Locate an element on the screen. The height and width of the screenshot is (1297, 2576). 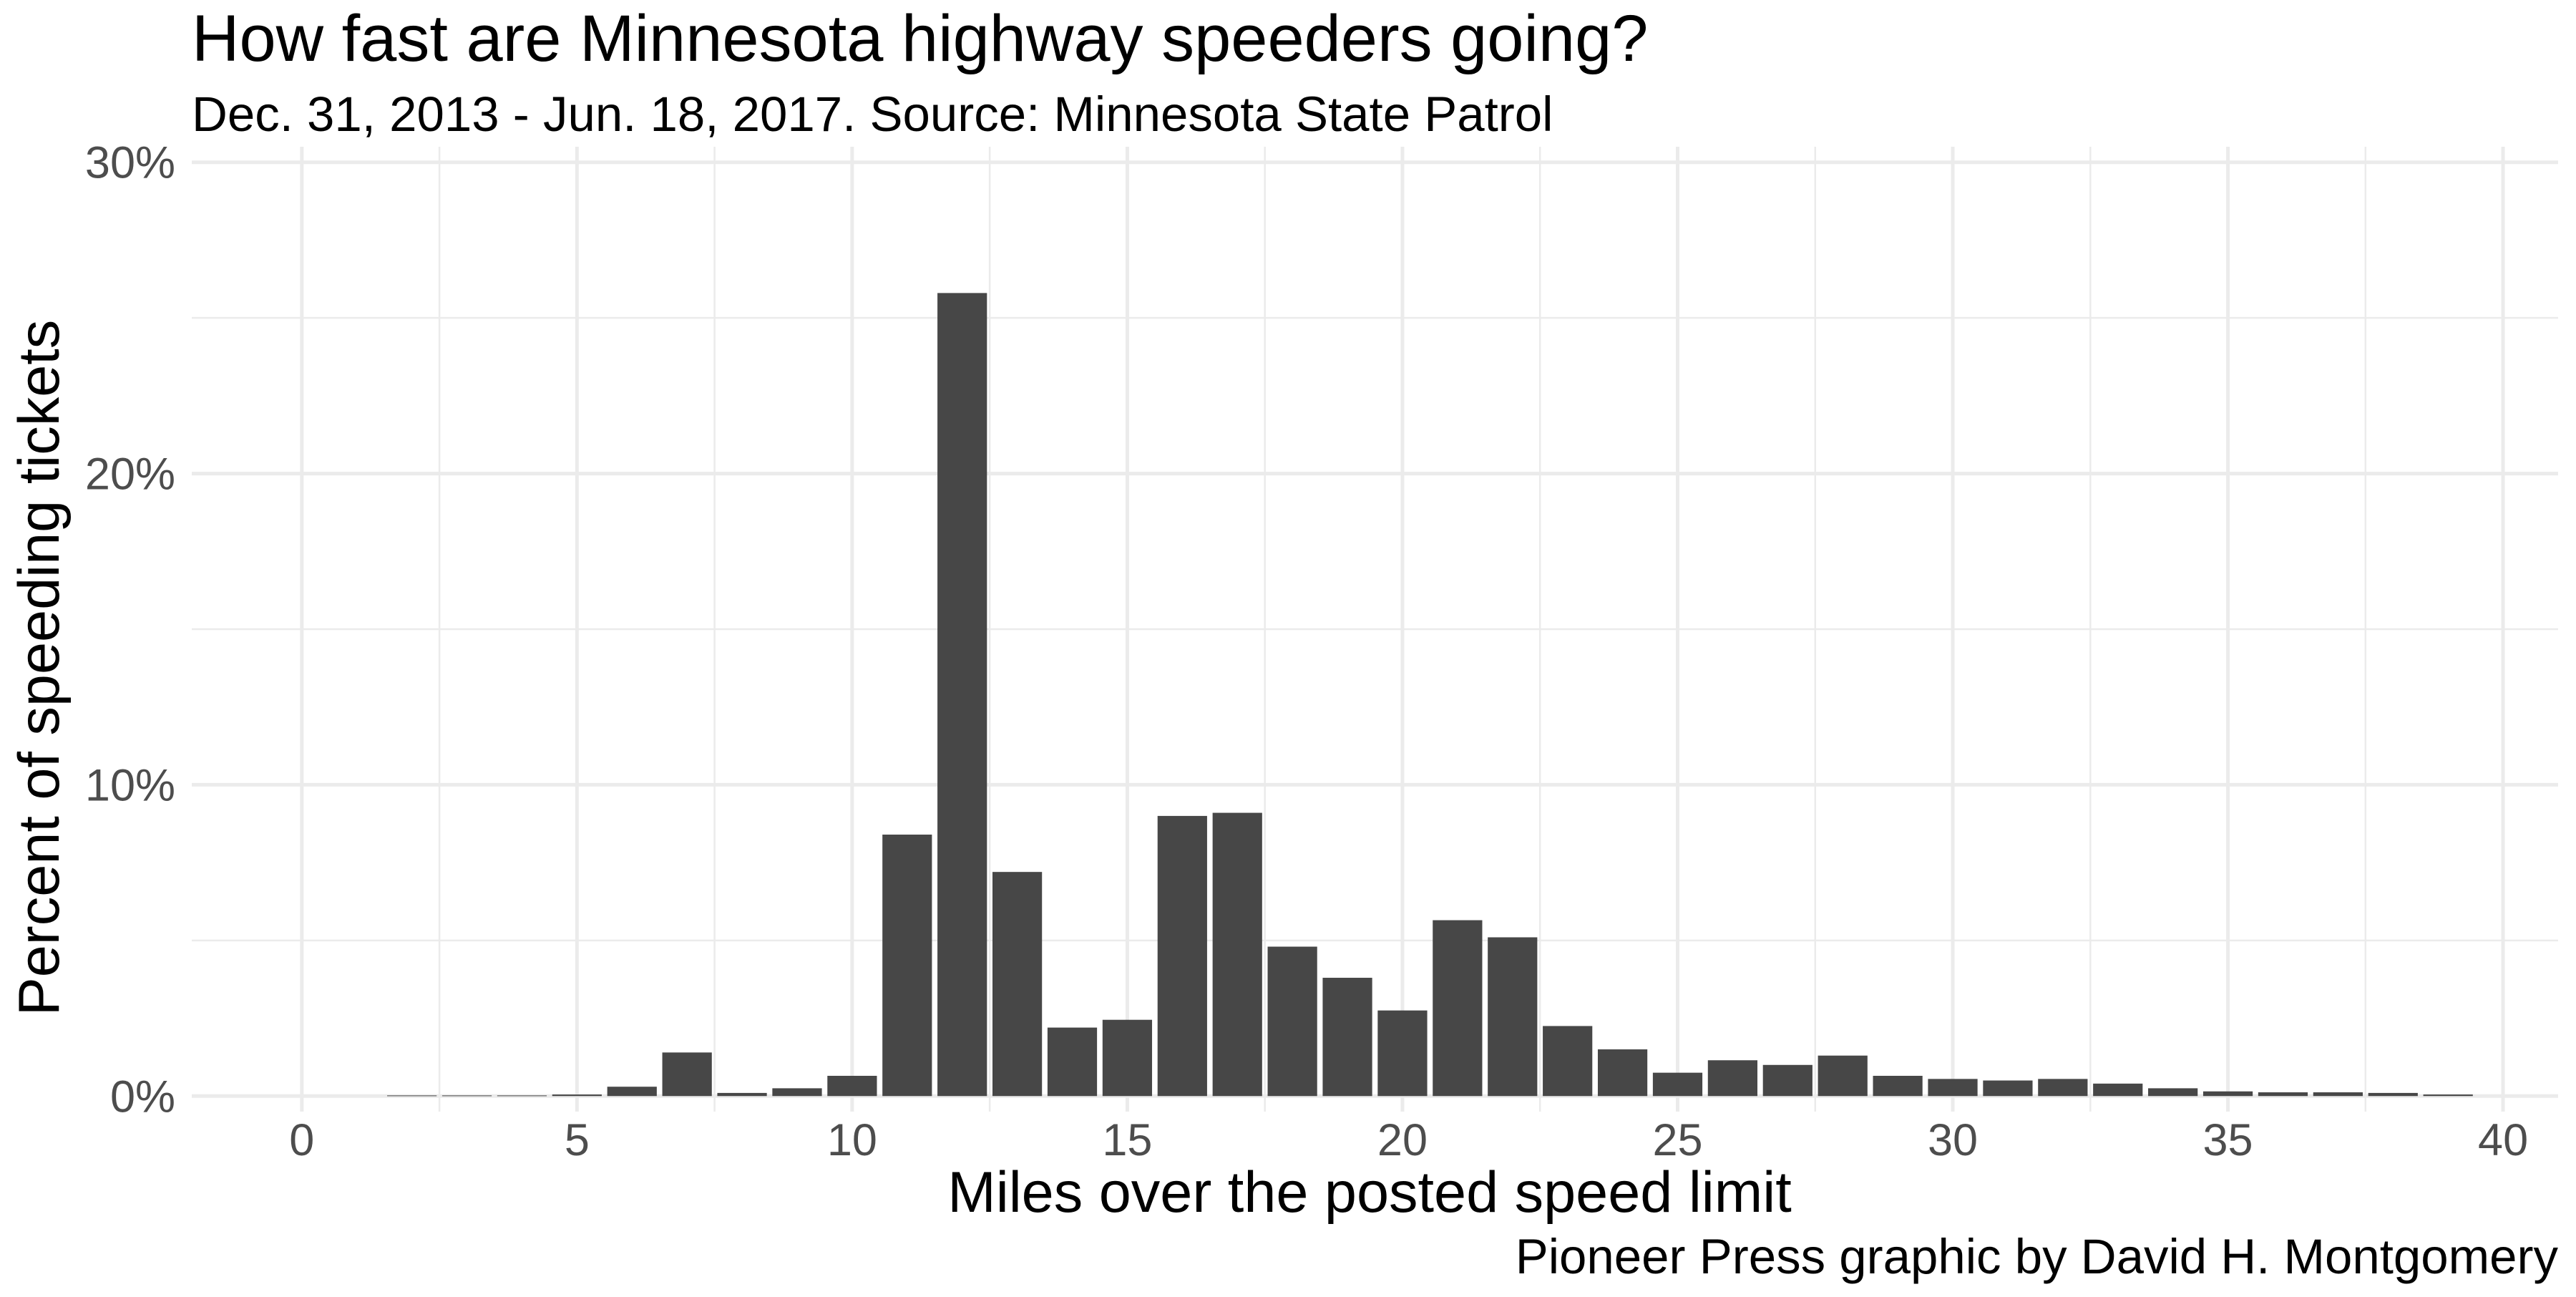
bar-24-mph is located at coordinates (1622, 1073).